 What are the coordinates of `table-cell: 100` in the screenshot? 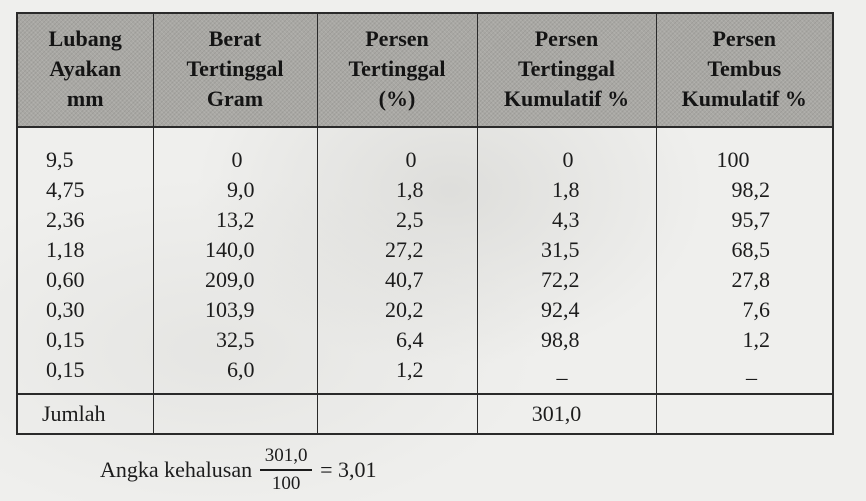 It's located at (733, 159).